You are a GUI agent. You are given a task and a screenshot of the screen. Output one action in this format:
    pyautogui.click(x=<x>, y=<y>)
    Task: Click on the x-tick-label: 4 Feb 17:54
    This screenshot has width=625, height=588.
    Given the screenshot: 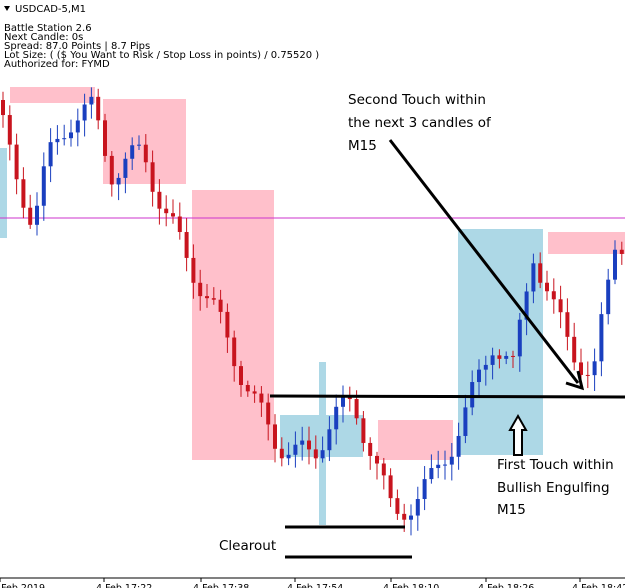 What is the action you would take?
    pyautogui.click(x=315, y=585)
    